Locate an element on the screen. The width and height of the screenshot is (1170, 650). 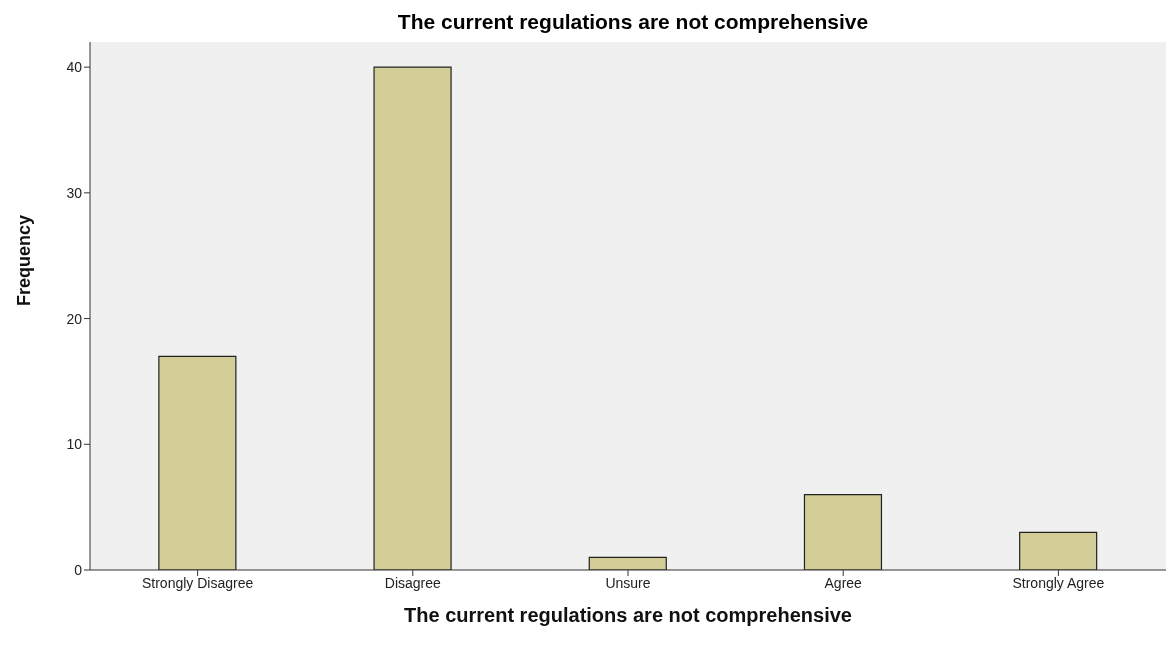
x-tick-label: Strongly Agree is located at coordinates (1058, 582).